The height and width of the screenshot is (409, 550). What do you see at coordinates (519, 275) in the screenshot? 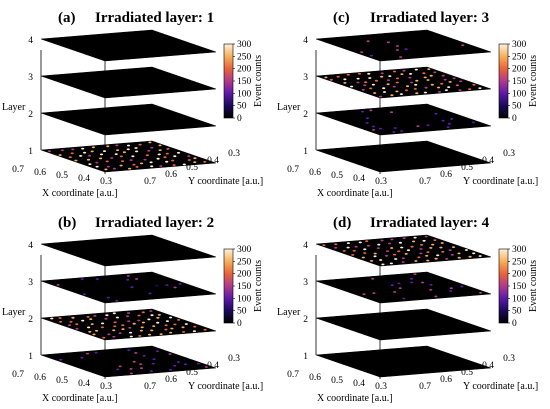
I see `colorbar-tick-label: 200` at bounding box center [519, 275].